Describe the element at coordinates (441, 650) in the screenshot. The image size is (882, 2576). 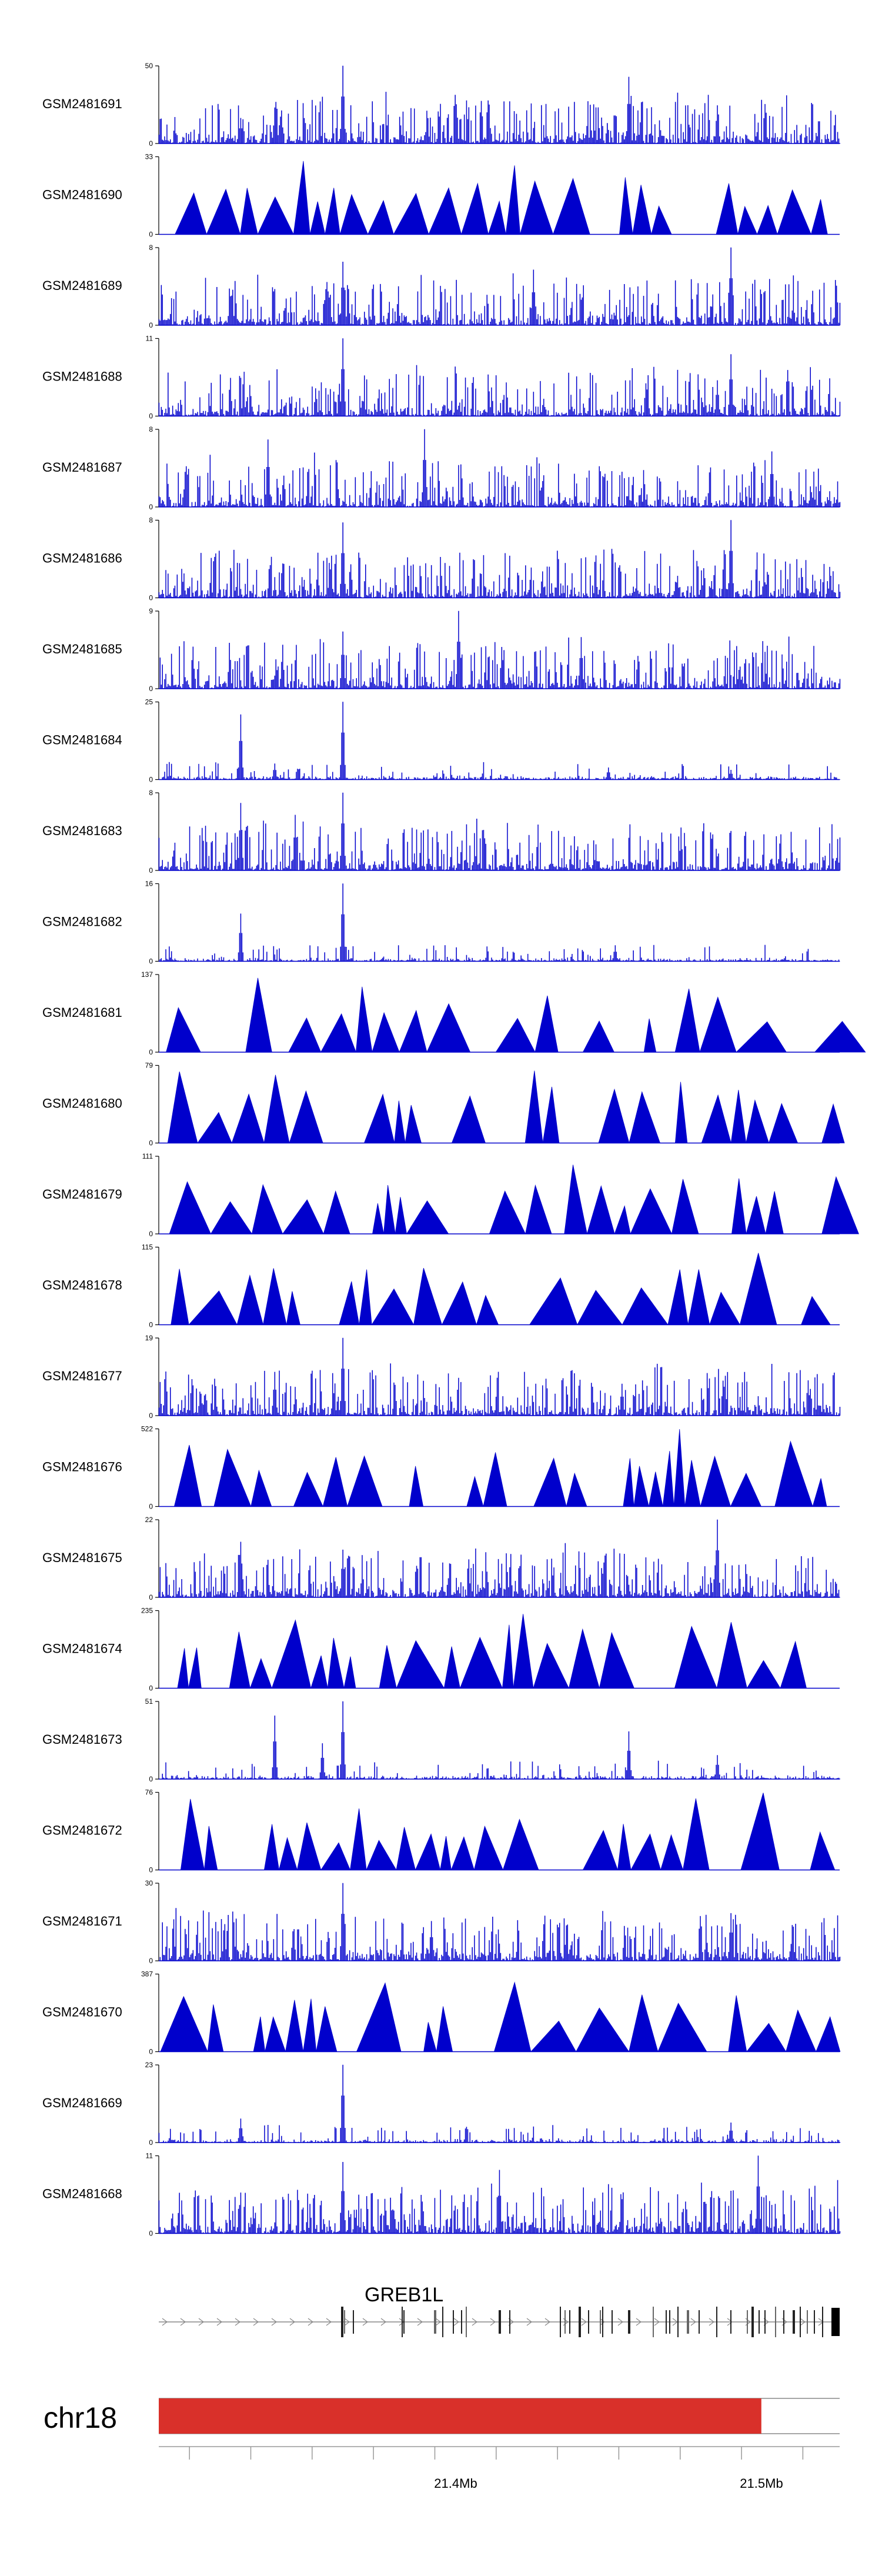
I see `track-GSM2481685: GSM2481685 9 0` at that location.